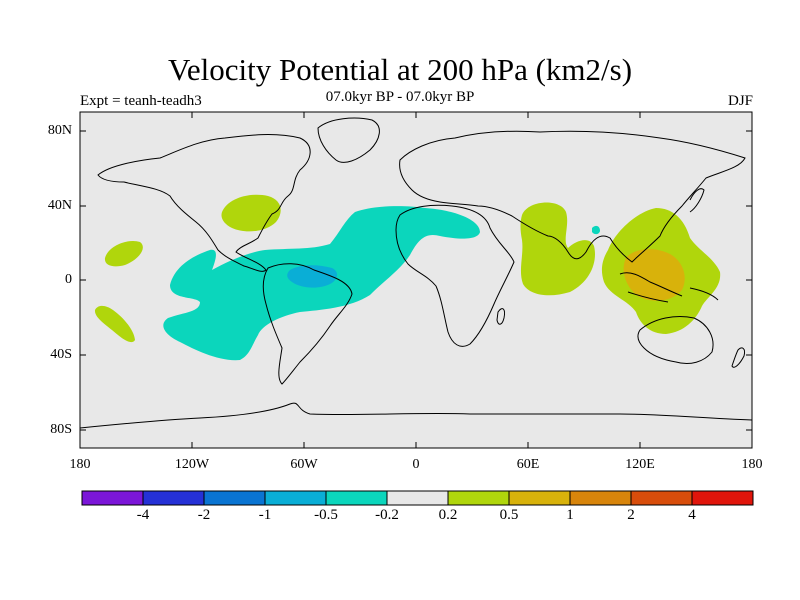  Describe the element at coordinates (570, 515) in the screenshot. I see `colorbar-label: 1` at that location.